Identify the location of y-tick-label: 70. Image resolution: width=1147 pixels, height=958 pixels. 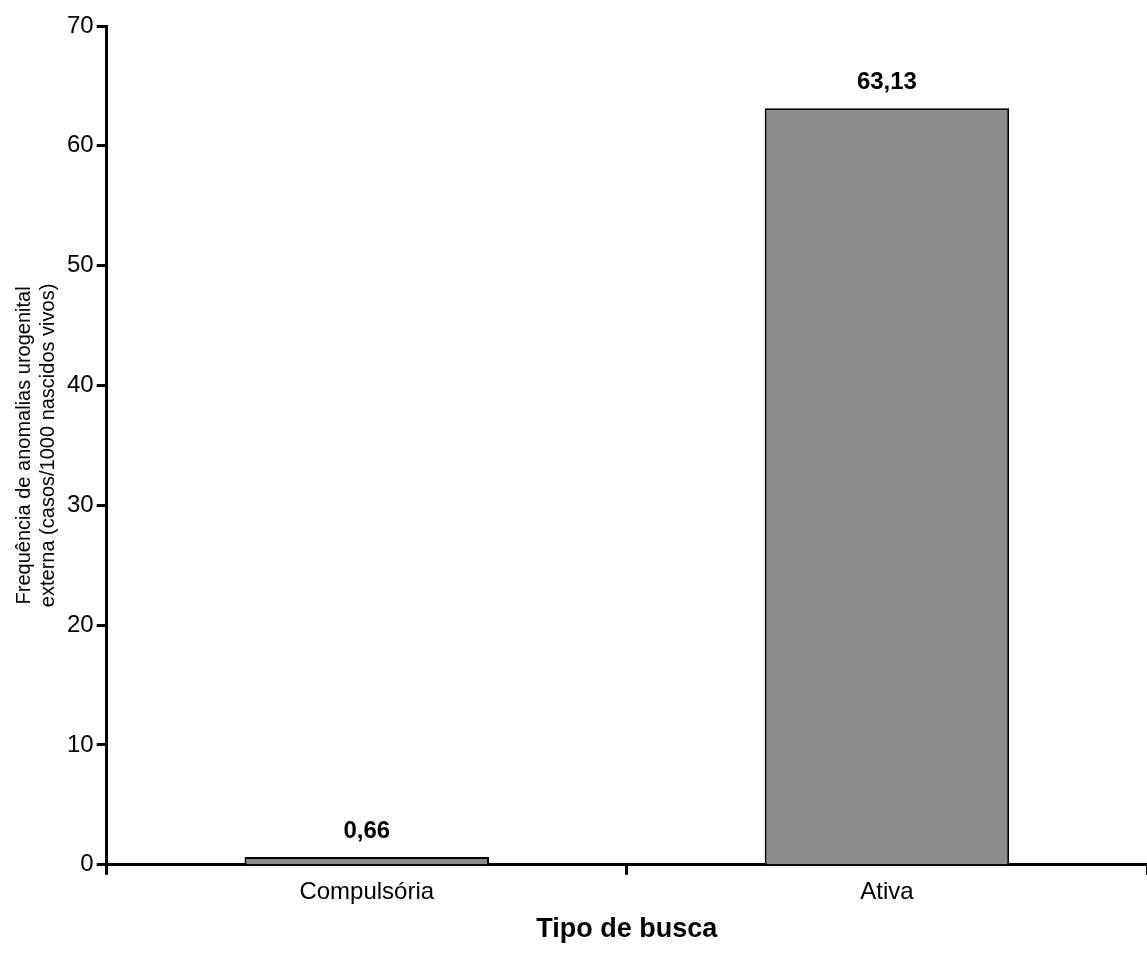
(80, 24).